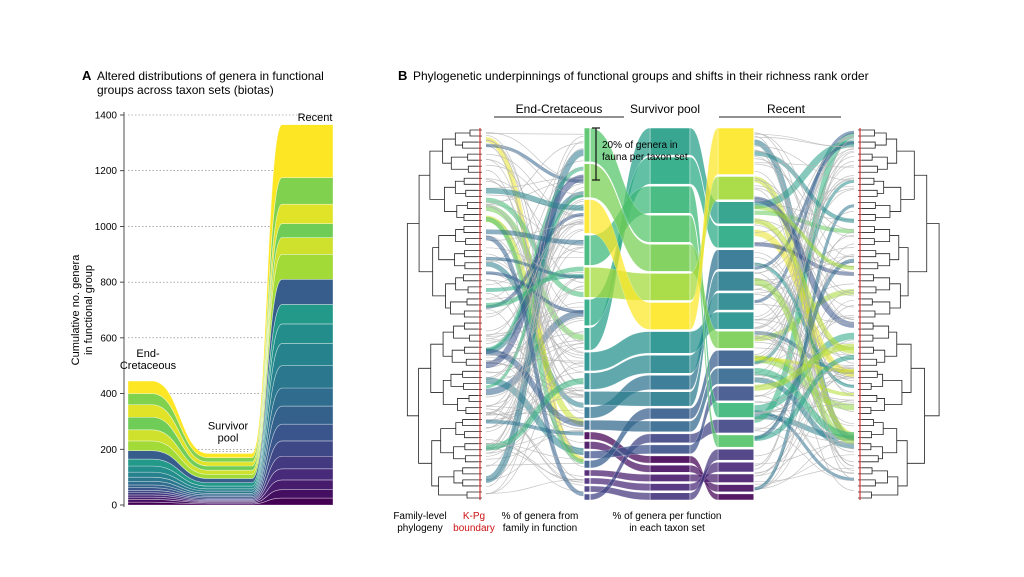 The height and width of the screenshot is (577, 1024). I want to click on footer-phylogeny-line2: phylogeny, so click(420, 528).